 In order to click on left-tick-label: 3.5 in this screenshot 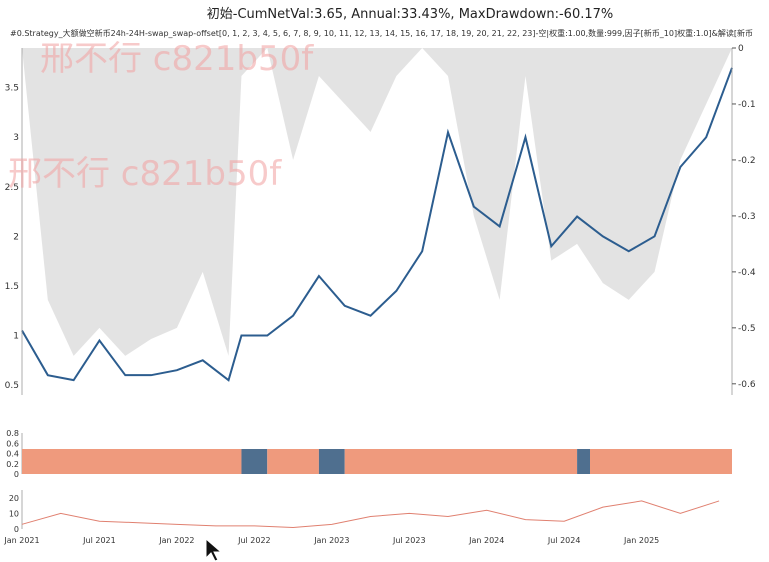, I will do `click(12, 89)`.